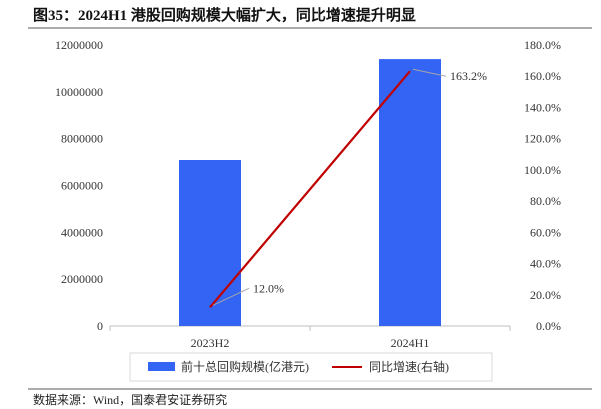 This screenshot has width=601, height=409. Describe the element at coordinates (79, 45) in the screenshot. I see `y-left-tick-label: 12000000` at that location.